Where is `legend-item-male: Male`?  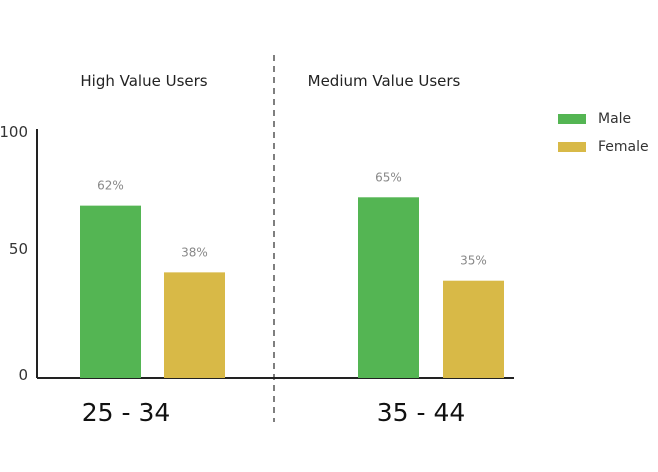
legend-item-male: Male is located at coordinates (603, 119).